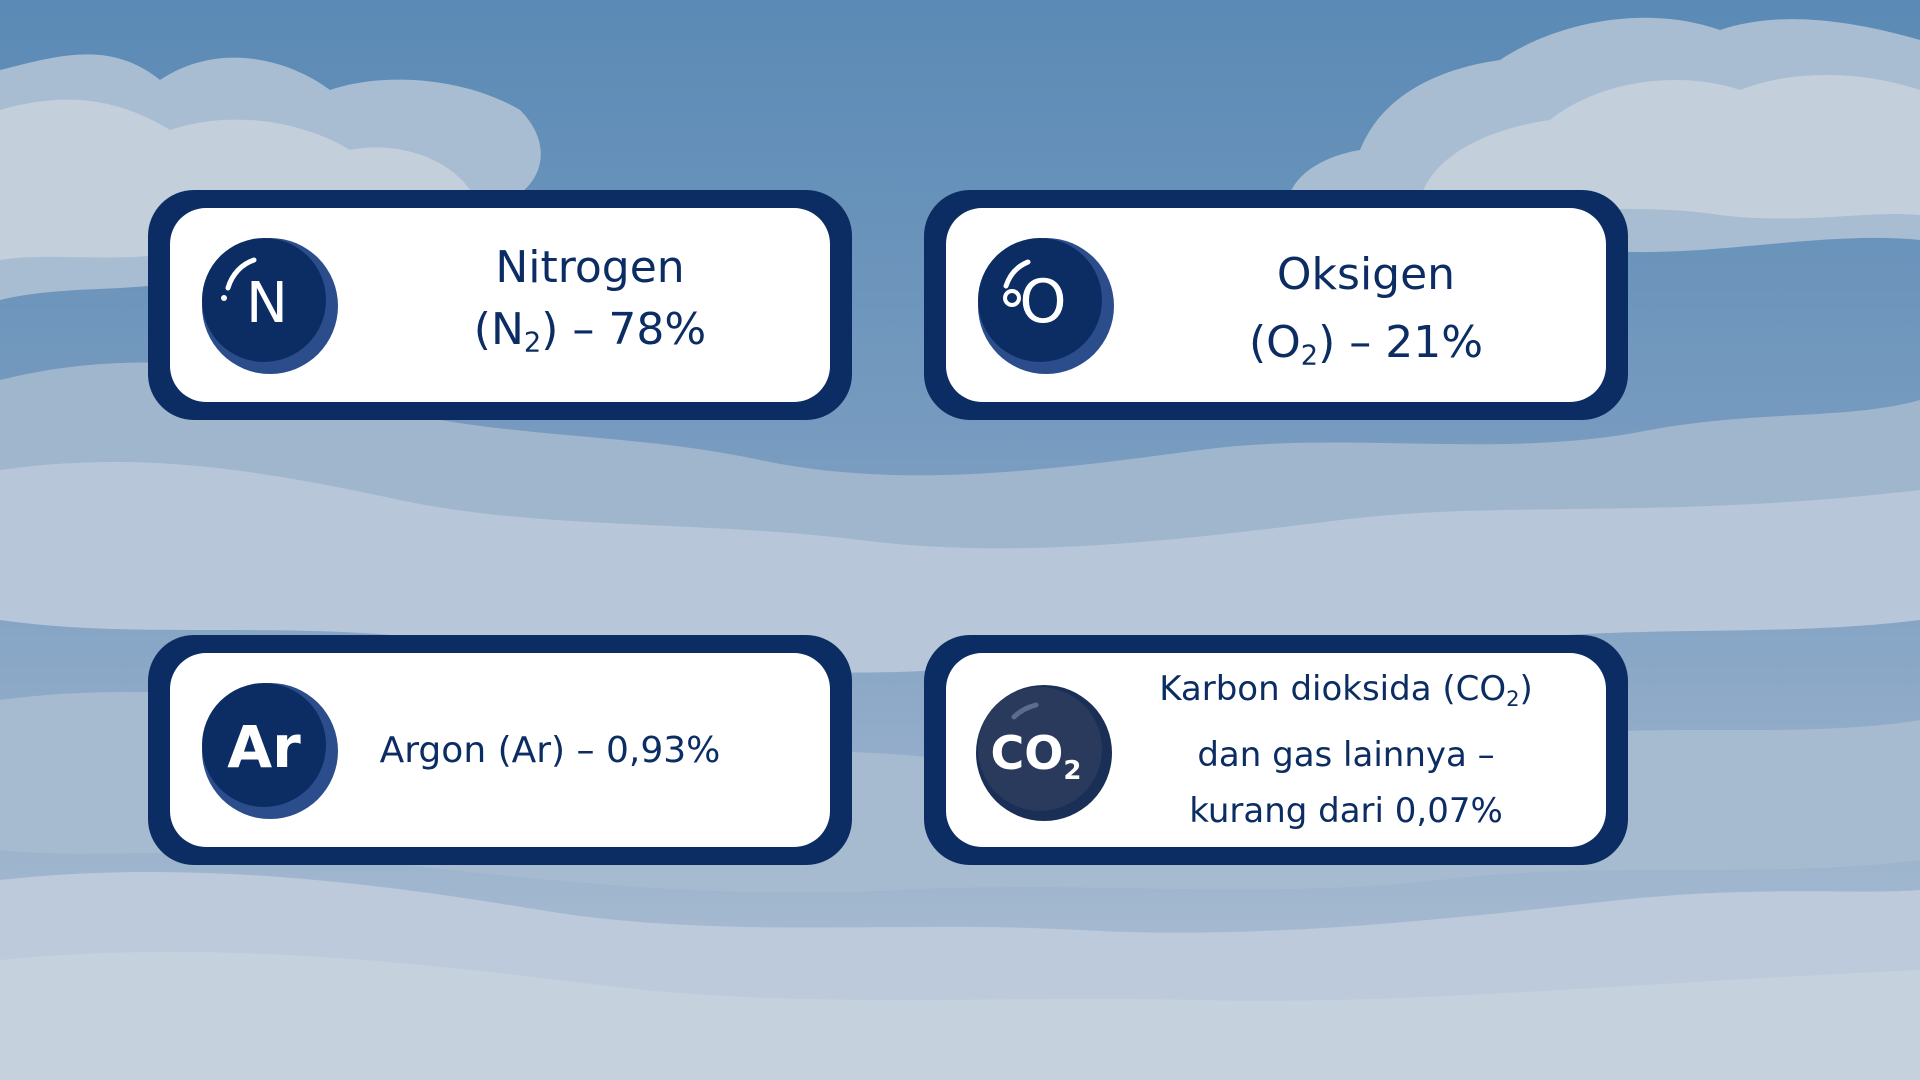 The width and height of the screenshot is (1920, 1080). I want to click on argon-label: Argon (Ar) – 0,93%, so click(550, 750).